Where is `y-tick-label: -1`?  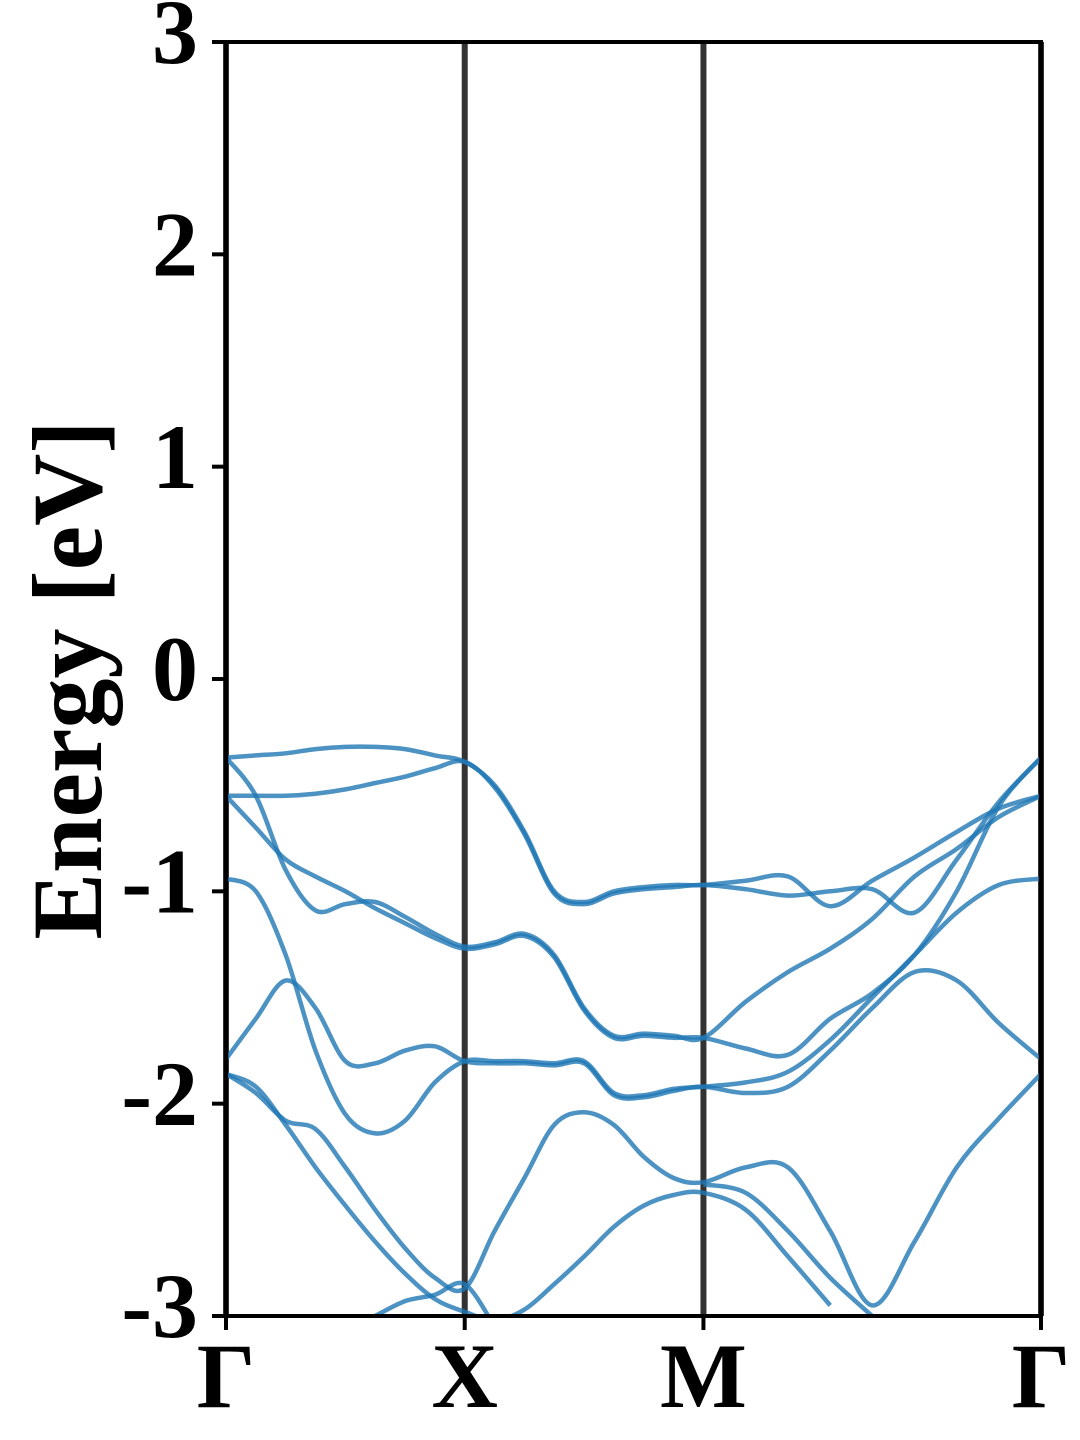 y-tick-label: -1 is located at coordinates (159, 881).